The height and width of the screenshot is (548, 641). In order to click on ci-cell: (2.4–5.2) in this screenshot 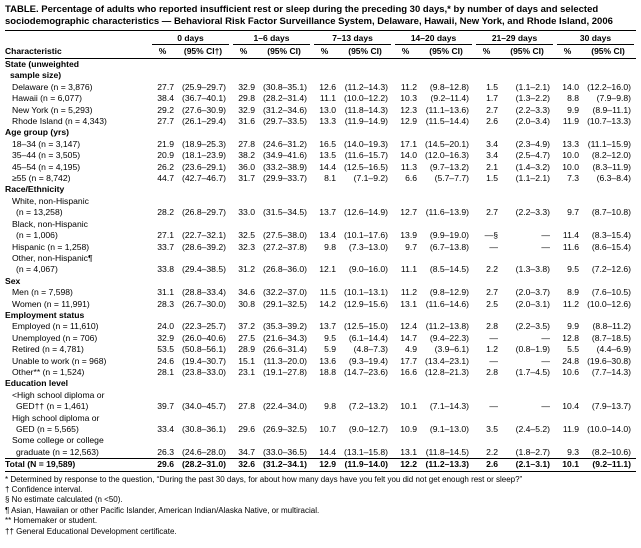, I will do `click(533, 429)`.